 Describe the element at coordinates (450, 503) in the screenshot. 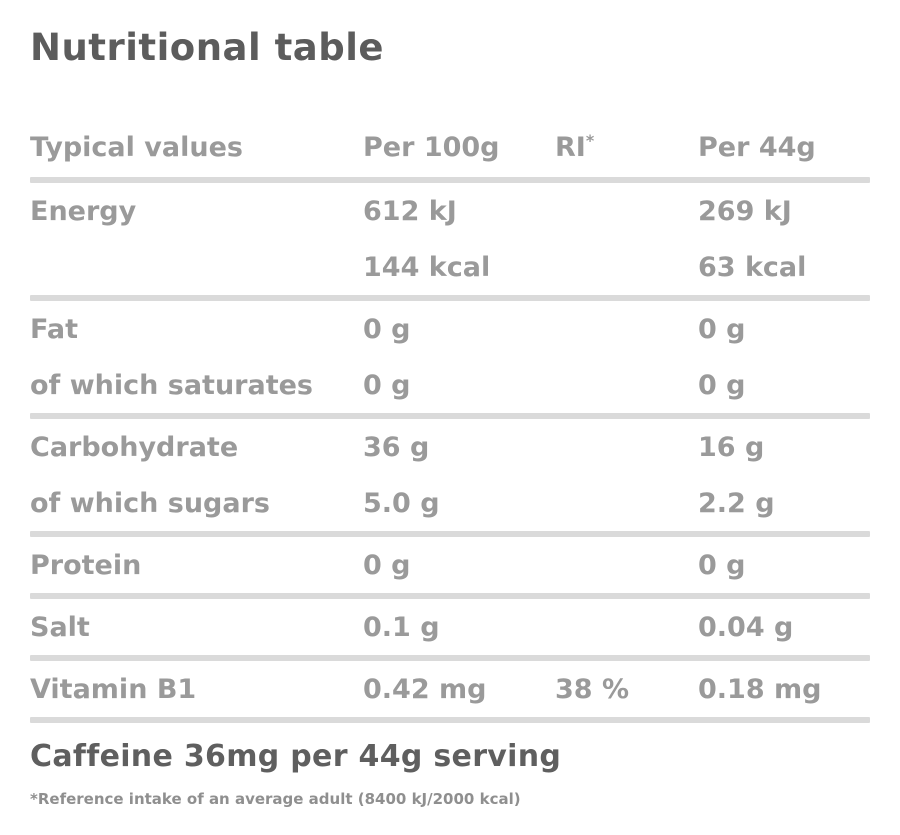

I see `table-row-sugars: of which sugars 5.0 g 2.2 g` at that location.